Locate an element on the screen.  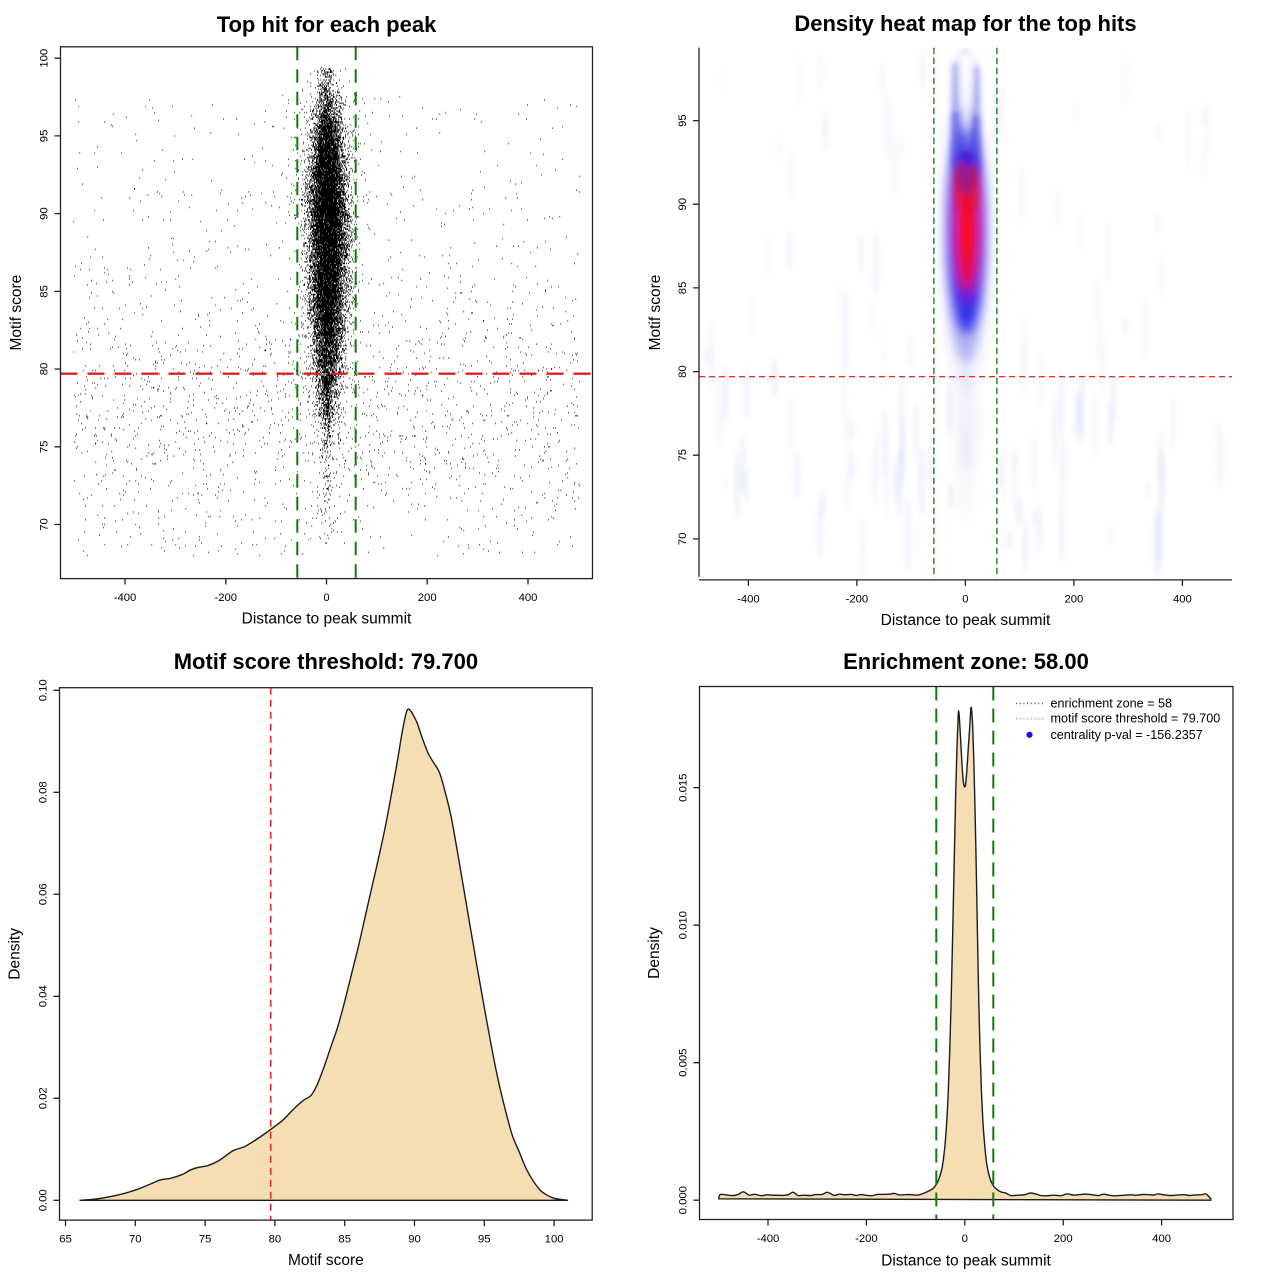
svg-text: 0.06 is located at coordinates (44, 894).